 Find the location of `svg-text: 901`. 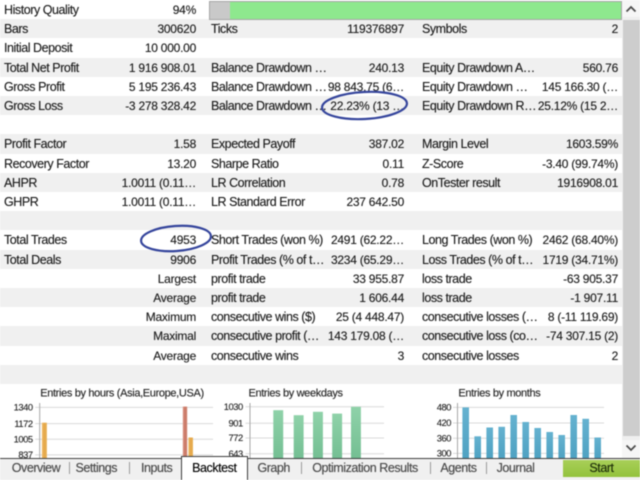

svg-text: 901 is located at coordinates (236, 423).